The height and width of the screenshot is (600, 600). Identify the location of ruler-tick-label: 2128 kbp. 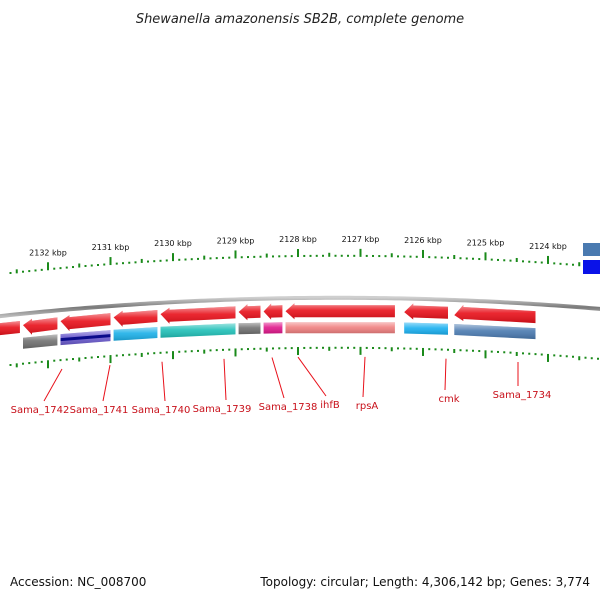
(298, 239).